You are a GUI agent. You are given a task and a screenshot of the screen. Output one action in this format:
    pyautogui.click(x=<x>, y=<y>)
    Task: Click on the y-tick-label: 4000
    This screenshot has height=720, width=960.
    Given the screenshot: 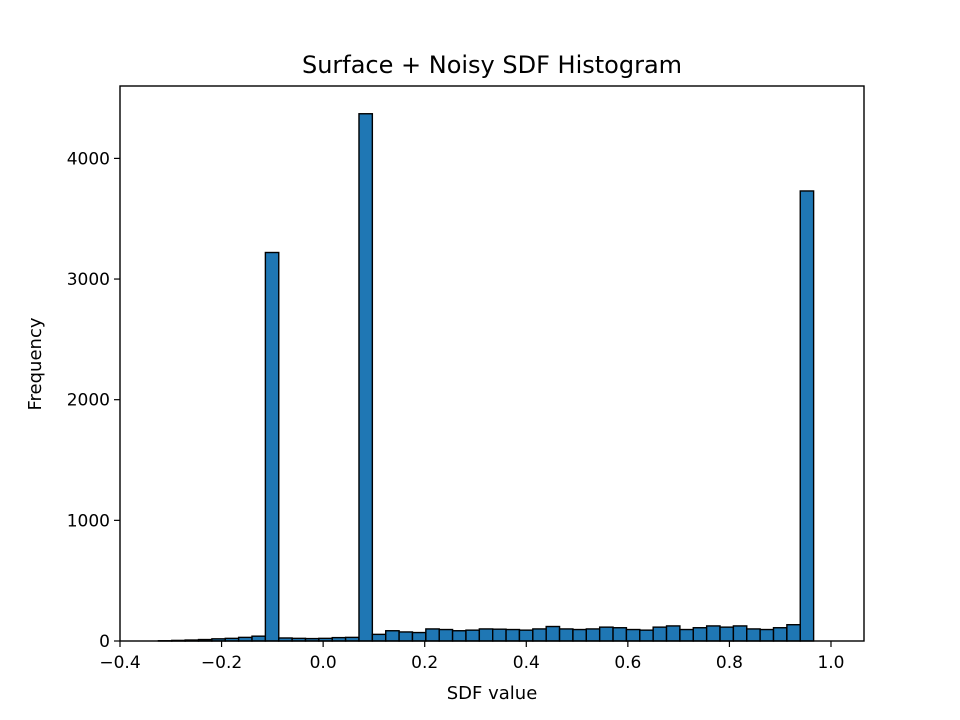 What is the action you would take?
    pyautogui.click(x=88, y=159)
    